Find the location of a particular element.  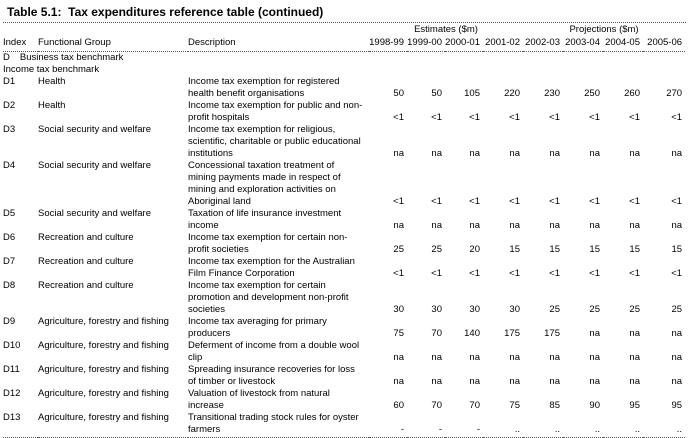

column-header-year: 1998-99 is located at coordinates (388, 44).